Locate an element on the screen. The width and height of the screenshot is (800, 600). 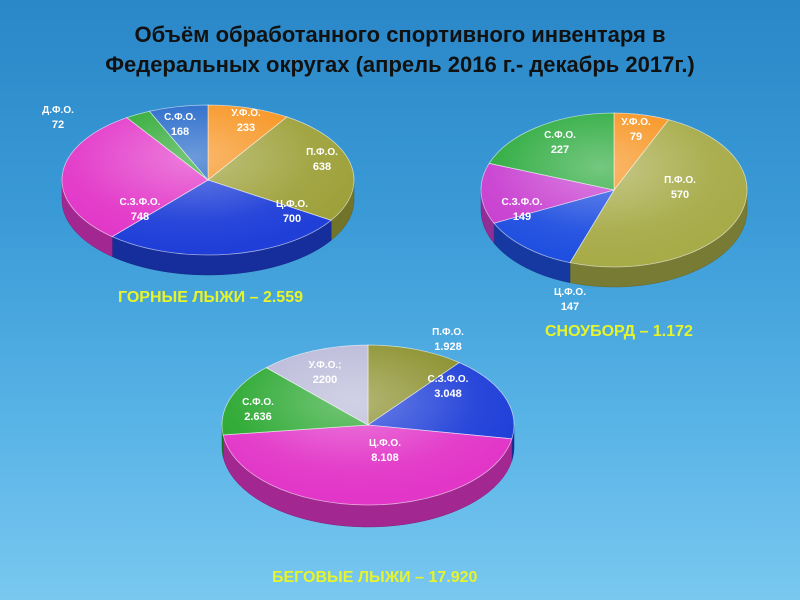
pie-2-label-region: С.Ф.О. is located at coordinates (560, 135).